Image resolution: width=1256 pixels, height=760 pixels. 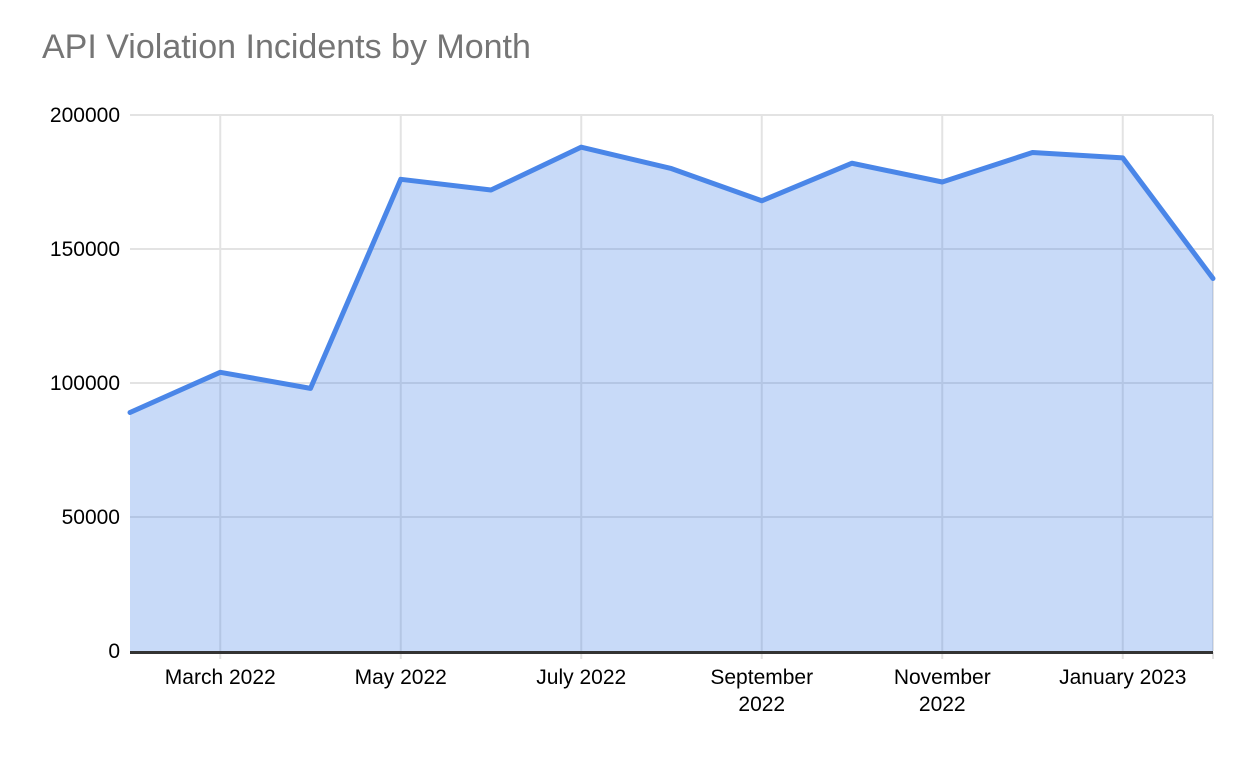 I want to click on x-tick-label: January 2023, so click(x=1122, y=677).